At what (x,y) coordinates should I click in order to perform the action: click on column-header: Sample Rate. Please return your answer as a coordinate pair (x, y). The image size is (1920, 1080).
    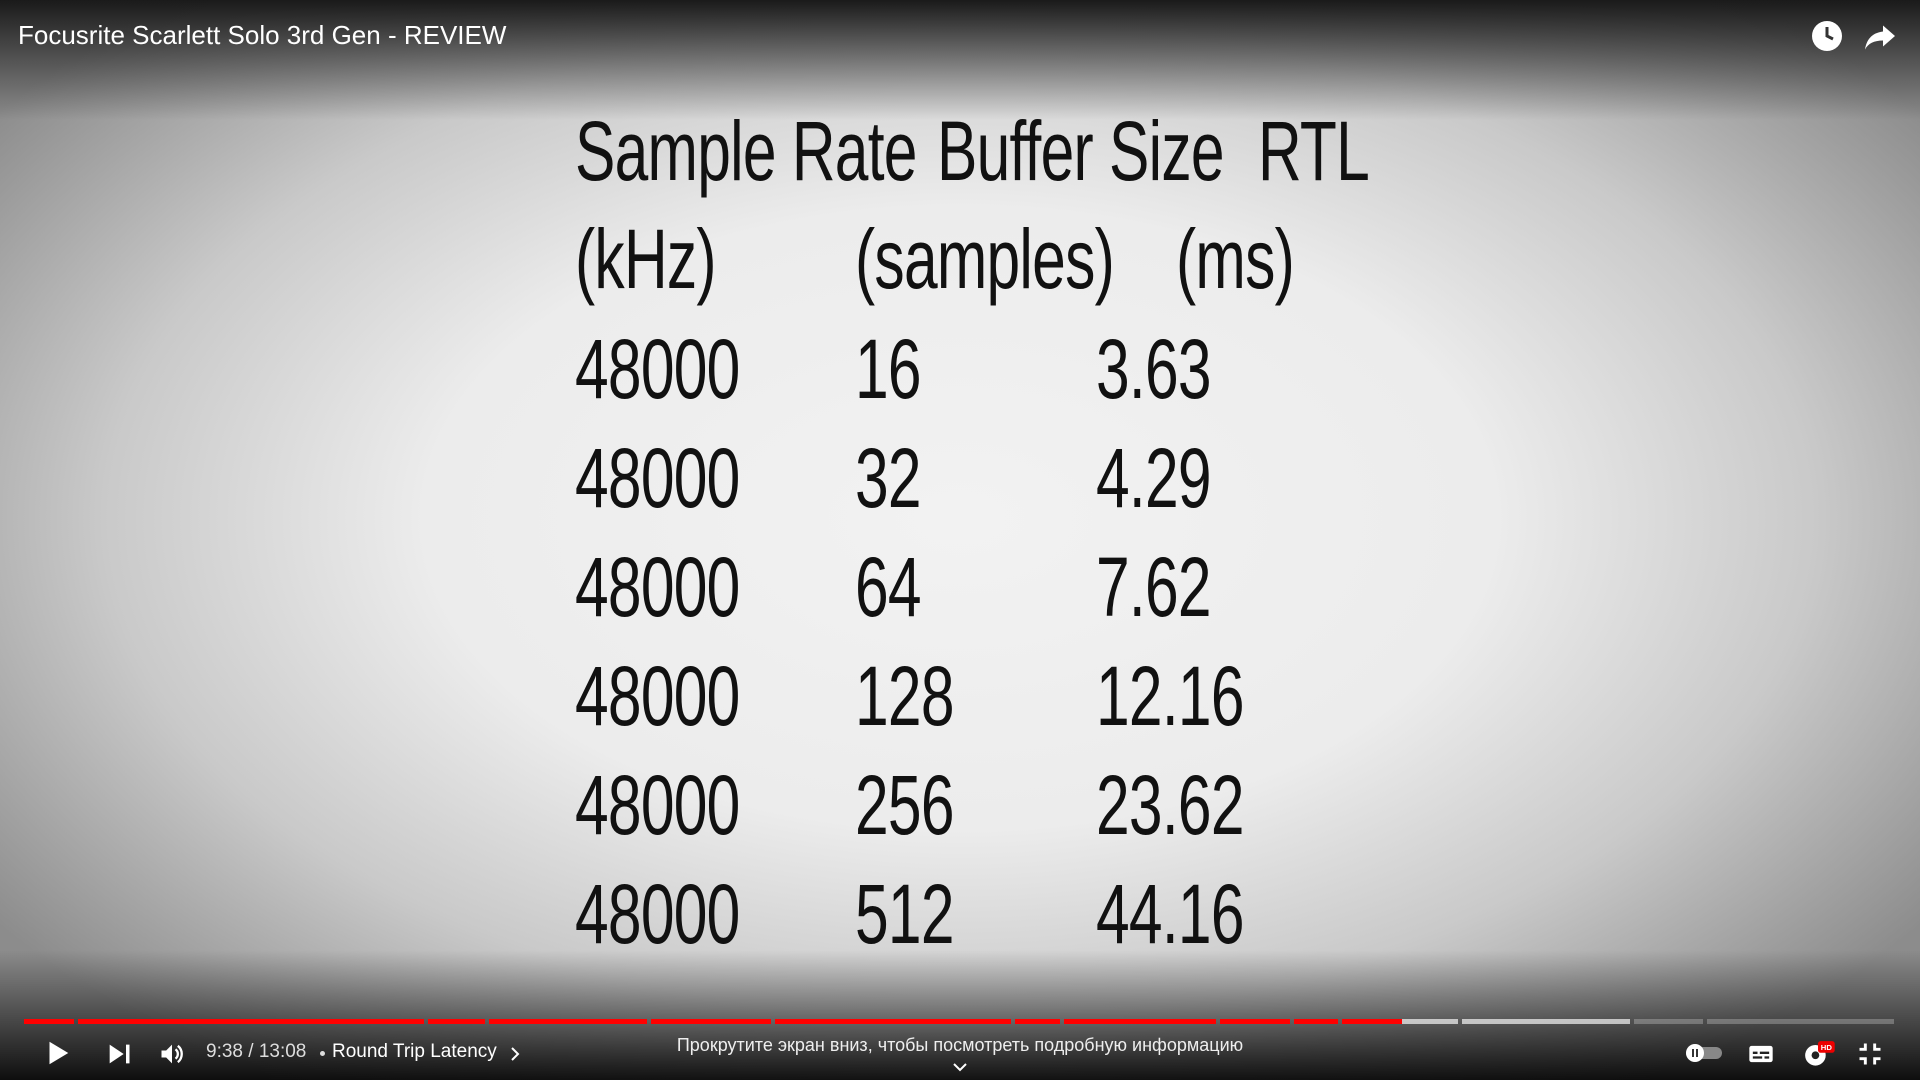
    Looking at the image, I should click on (746, 151).